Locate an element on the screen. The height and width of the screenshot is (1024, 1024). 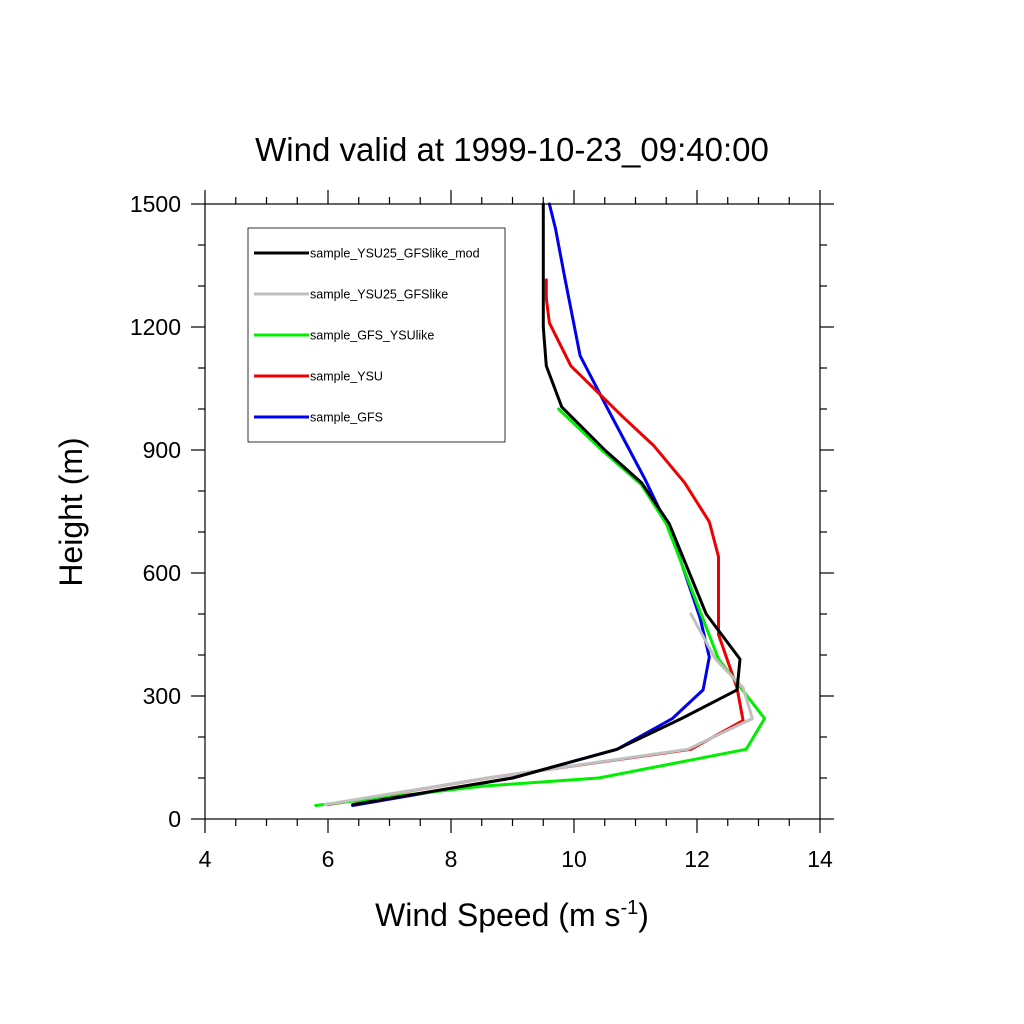
x-tick-label: 10 is located at coordinates (574, 859).